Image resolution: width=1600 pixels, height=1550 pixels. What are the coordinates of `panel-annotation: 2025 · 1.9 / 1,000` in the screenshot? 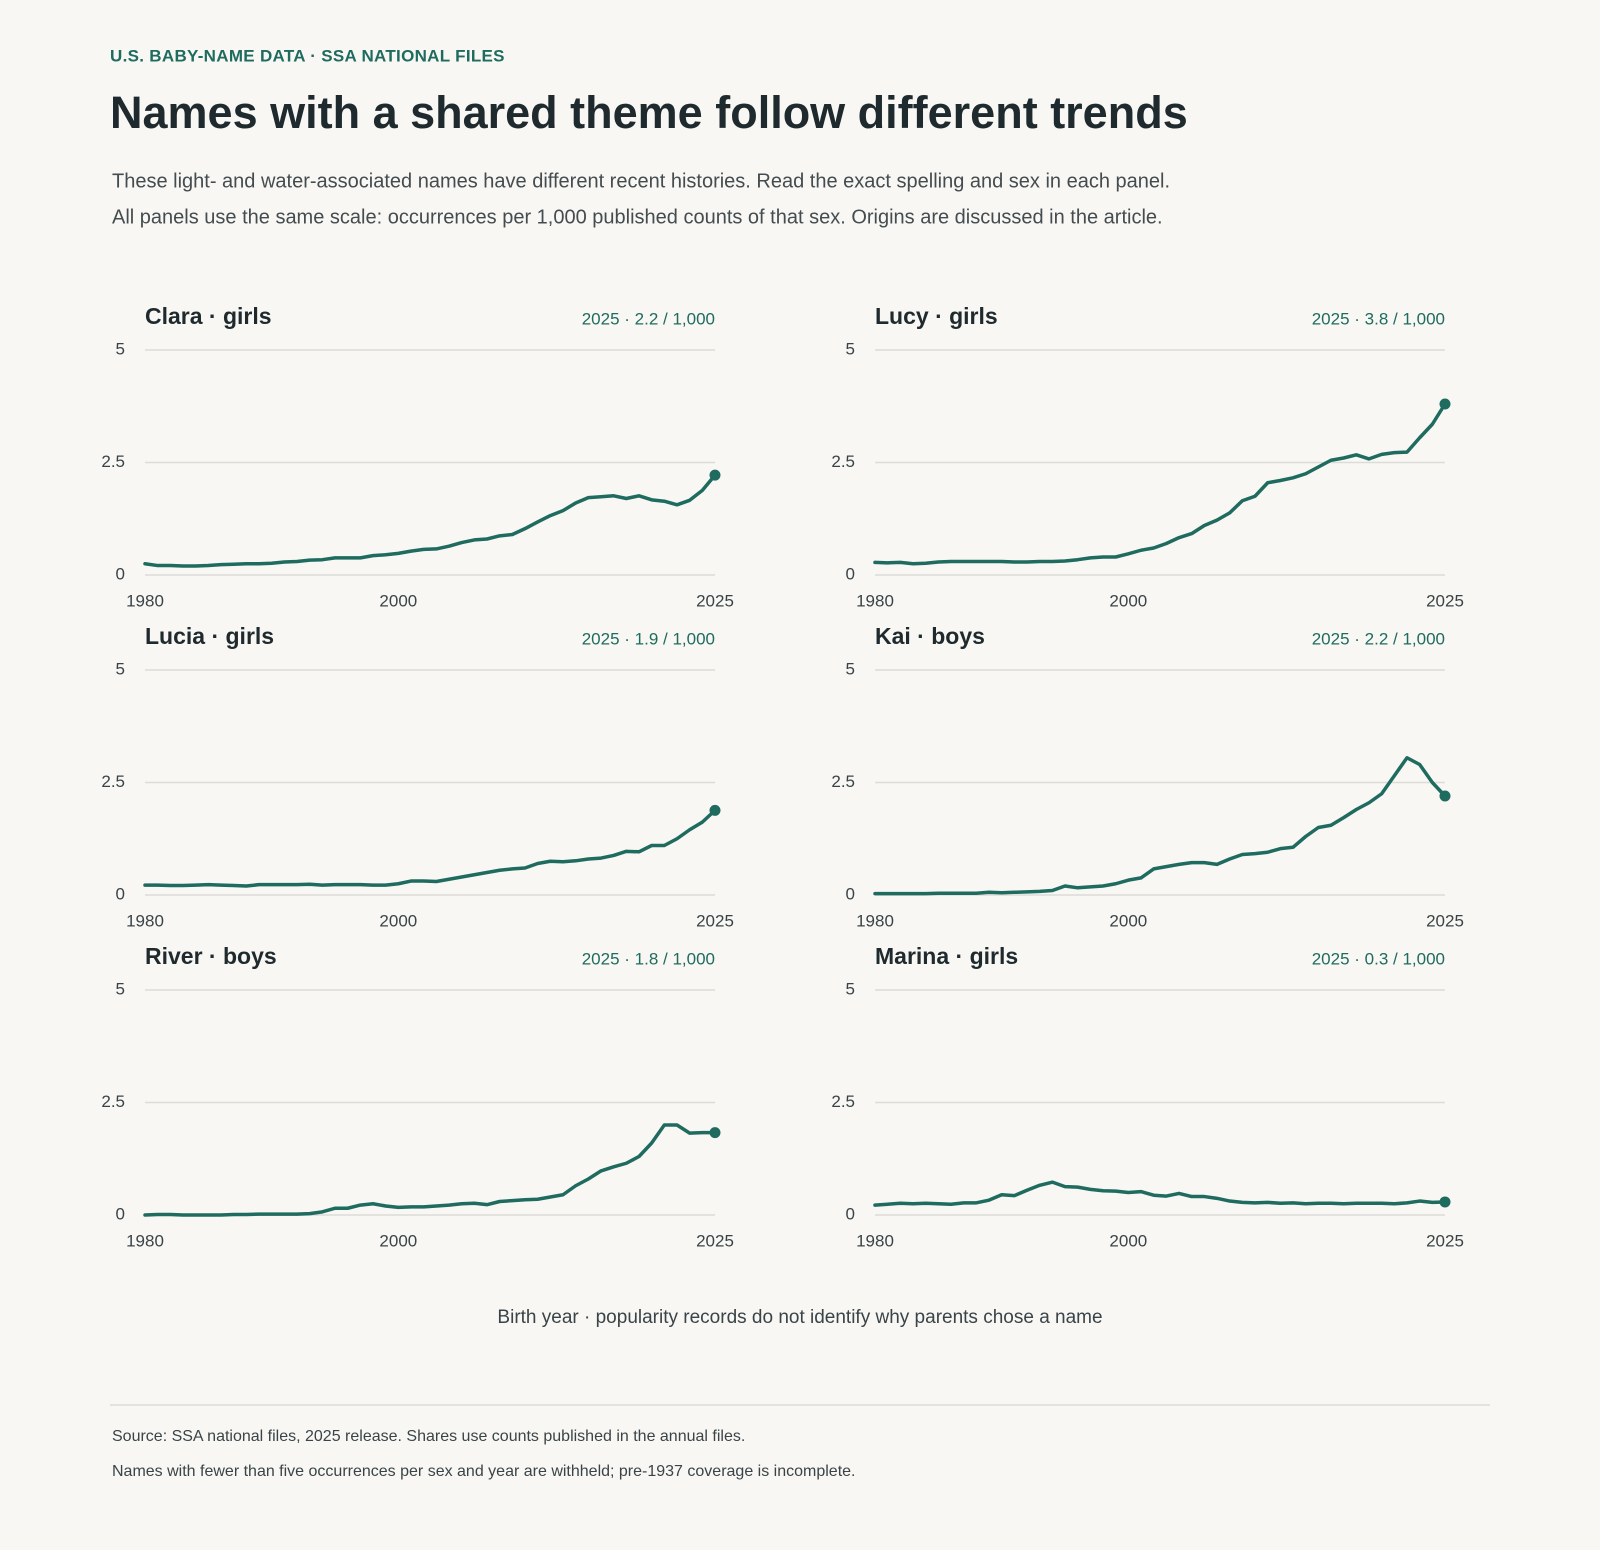 It's located at (648, 638).